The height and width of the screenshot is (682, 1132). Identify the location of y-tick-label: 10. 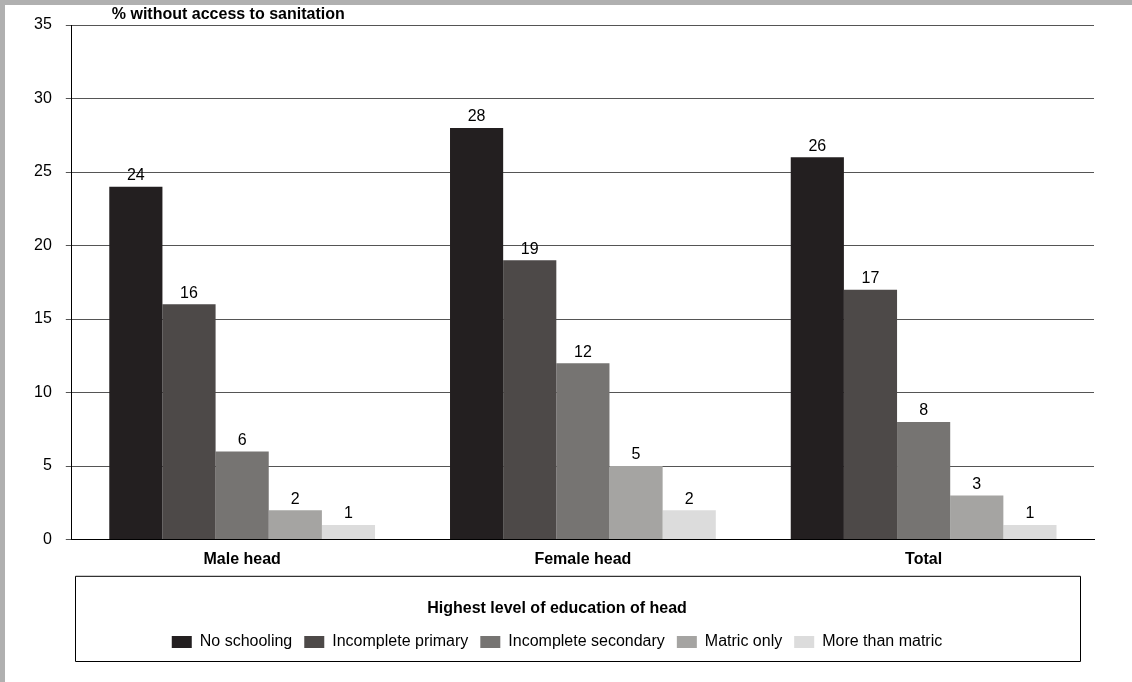
(43, 391).